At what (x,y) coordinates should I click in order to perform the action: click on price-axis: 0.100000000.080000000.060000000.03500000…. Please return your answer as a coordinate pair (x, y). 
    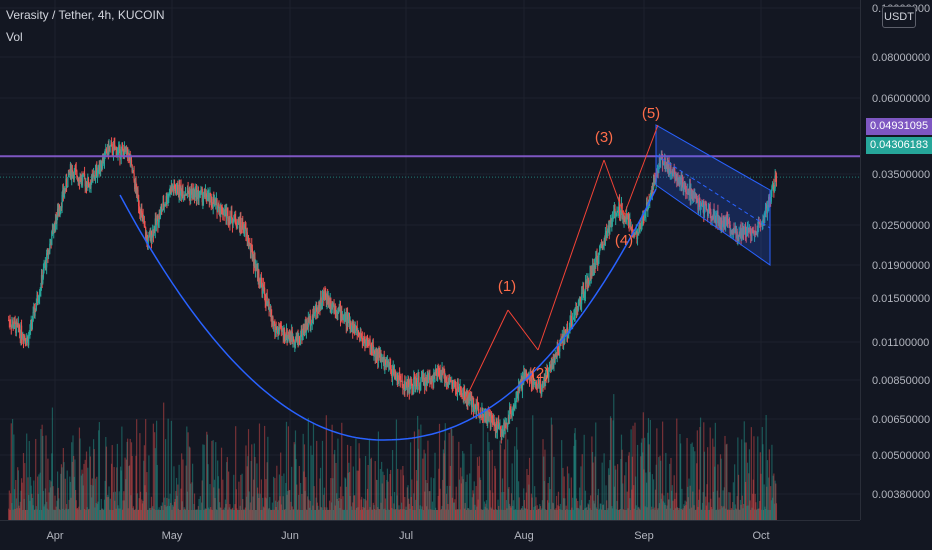
    Looking at the image, I should click on (895, 260).